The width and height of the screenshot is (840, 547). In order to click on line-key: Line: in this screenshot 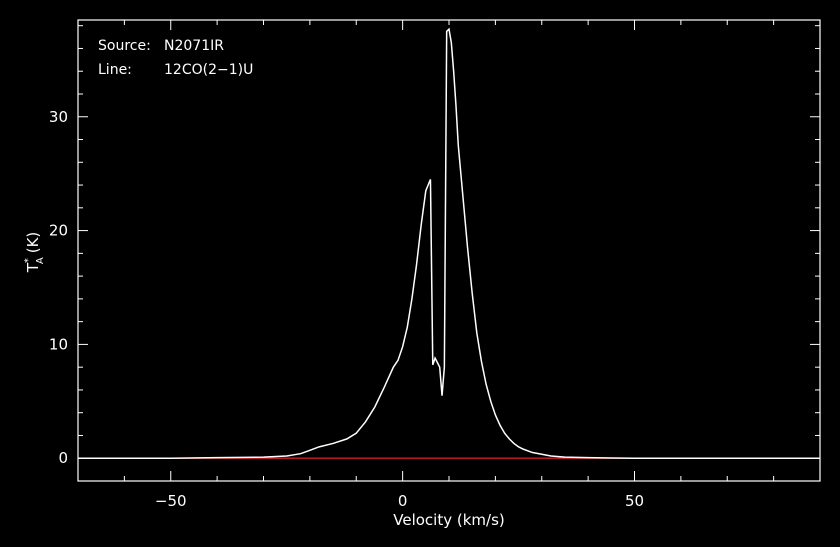, I will do `click(115, 70)`.